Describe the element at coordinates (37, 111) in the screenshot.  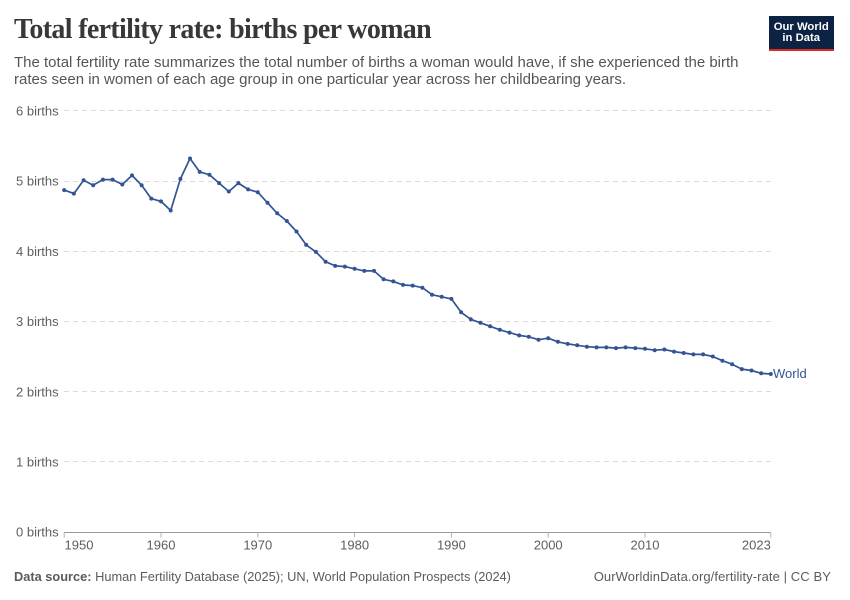
I see `svg-text: 6 births` at that location.